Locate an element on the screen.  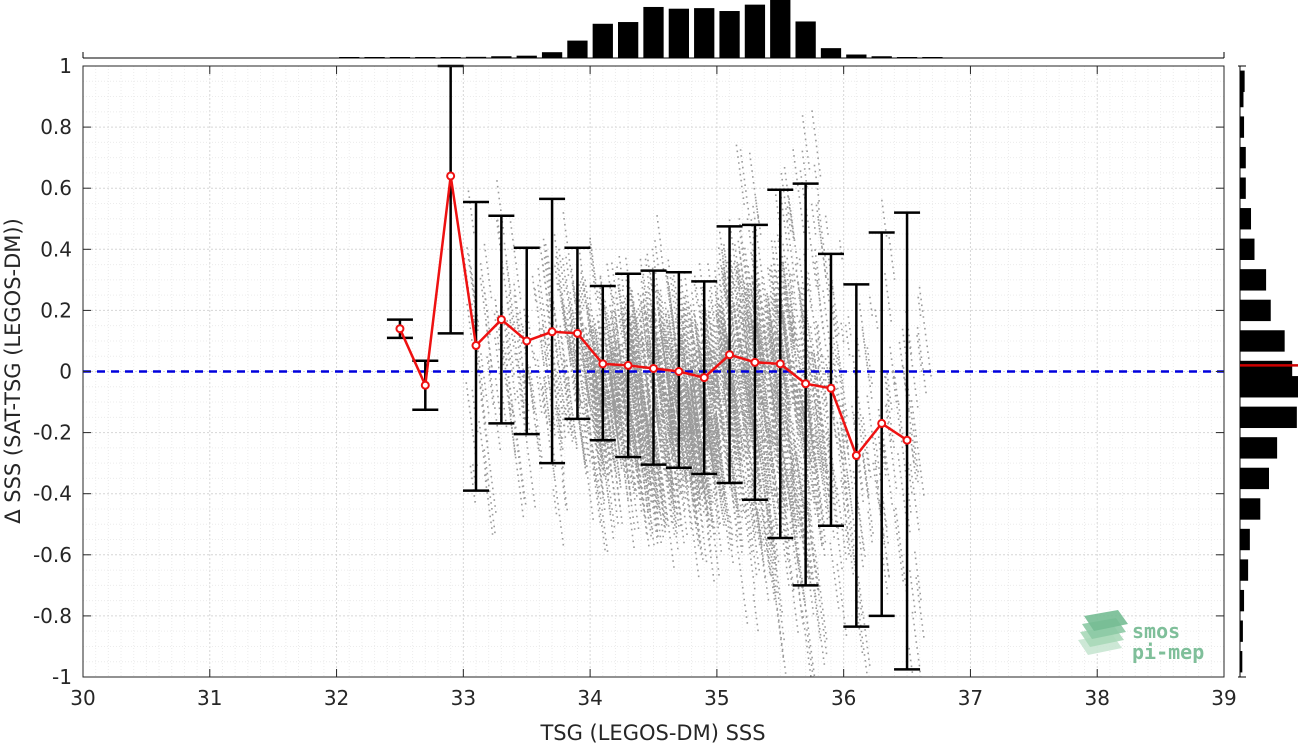
x-tick-label: 38 is located at coordinates (1096, 698).